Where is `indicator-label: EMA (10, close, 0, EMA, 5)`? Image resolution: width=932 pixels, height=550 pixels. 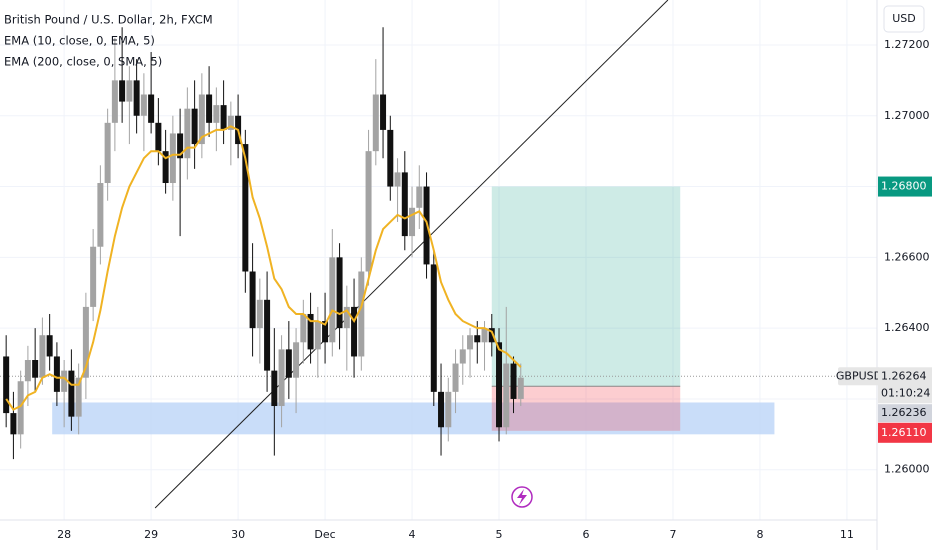
indicator-label: EMA (10, close, 0, EMA, 5) is located at coordinates (79, 41).